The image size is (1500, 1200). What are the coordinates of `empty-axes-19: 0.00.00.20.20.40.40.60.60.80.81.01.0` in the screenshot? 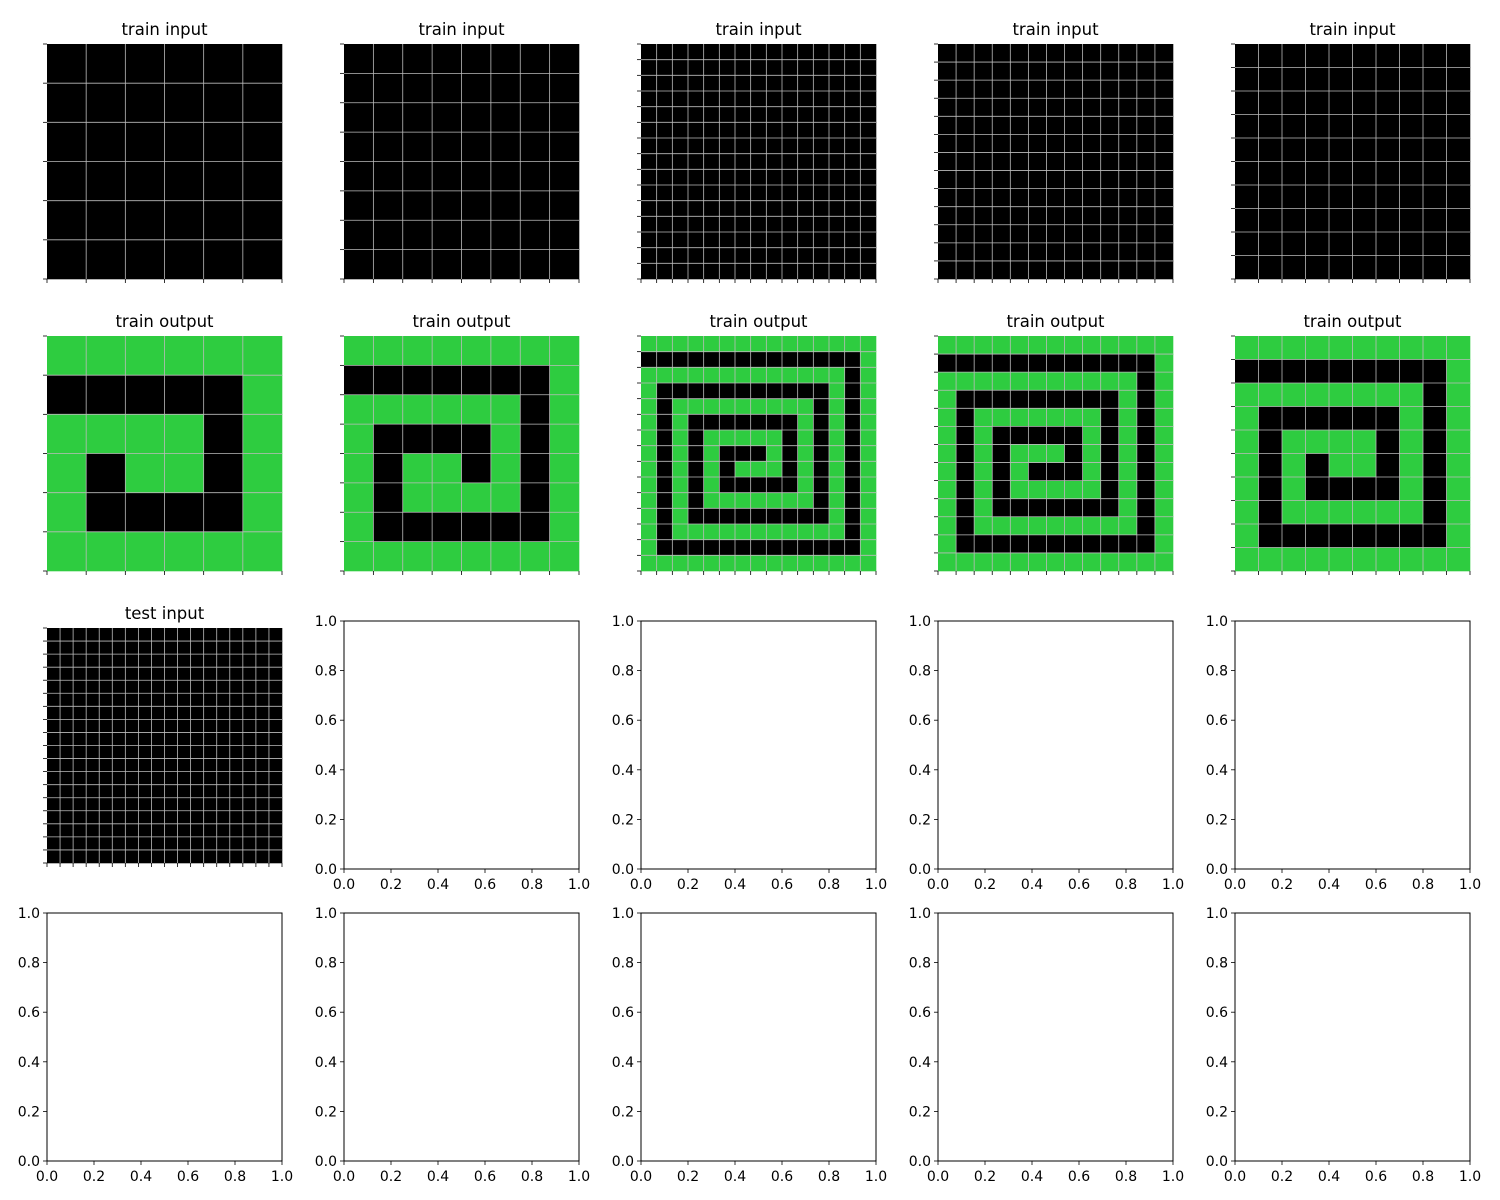 It's located at (1343, 1045).